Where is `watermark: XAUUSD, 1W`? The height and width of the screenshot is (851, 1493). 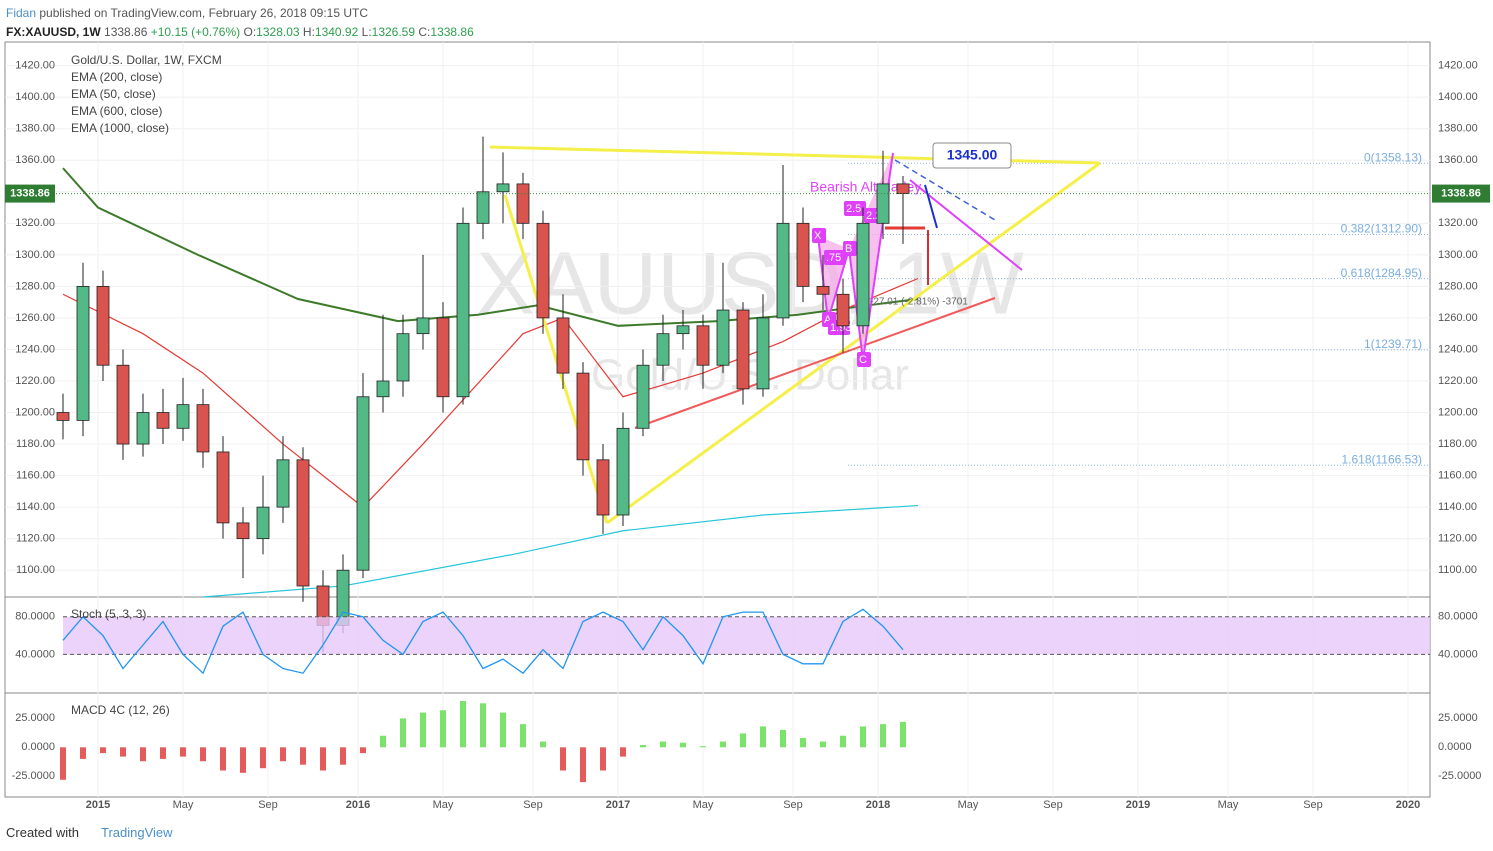
watermark: XAUUSD, 1W is located at coordinates (750, 282).